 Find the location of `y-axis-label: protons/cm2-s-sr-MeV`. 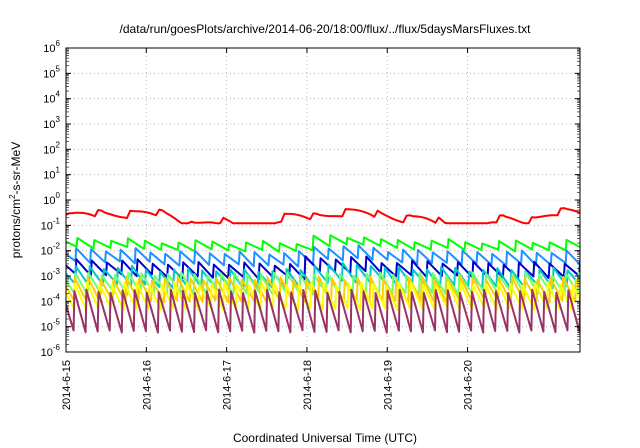

y-axis-label: protons/cm2-s-sr-MeV is located at coordinates (15, 200).